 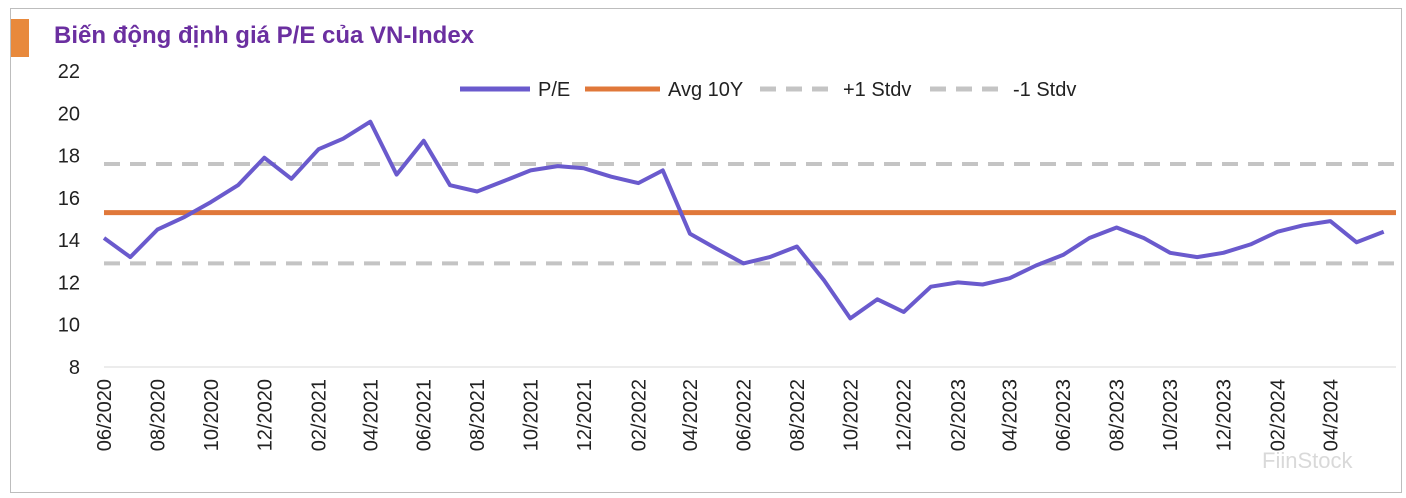 What do you see at coordinates (265, 415) in the screenshot?
I see `x-tick-label: 12/2020` at bounding box center [265, 415].